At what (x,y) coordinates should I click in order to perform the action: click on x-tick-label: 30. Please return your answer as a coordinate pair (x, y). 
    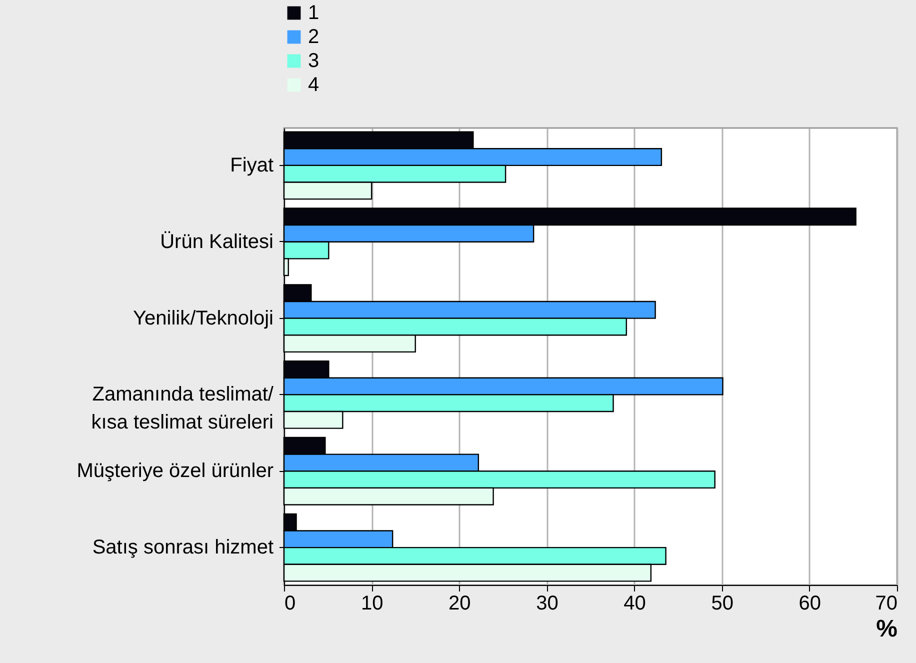
    Looking at the image, I should click on (547, 603).